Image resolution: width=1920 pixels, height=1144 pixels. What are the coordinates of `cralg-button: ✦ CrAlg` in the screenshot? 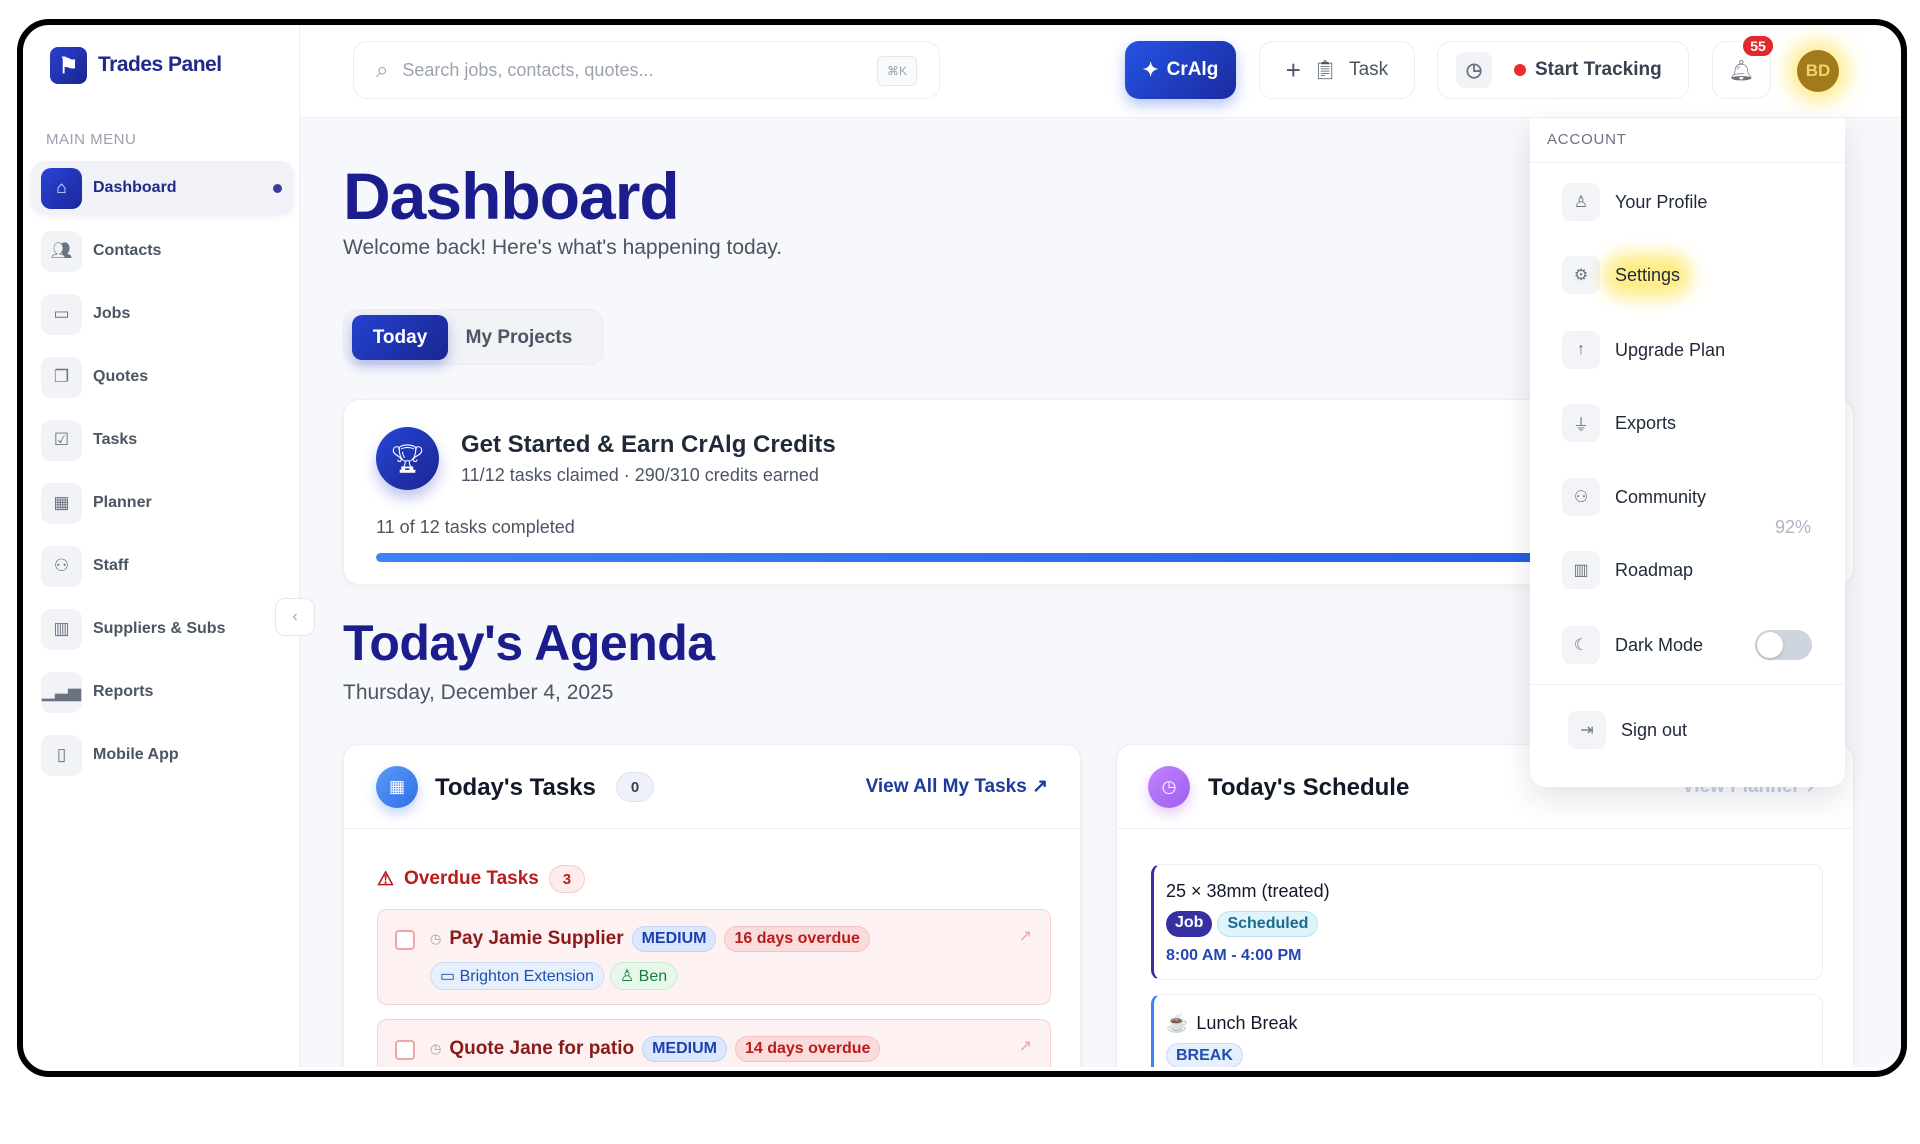 It's located at (1180, 70).